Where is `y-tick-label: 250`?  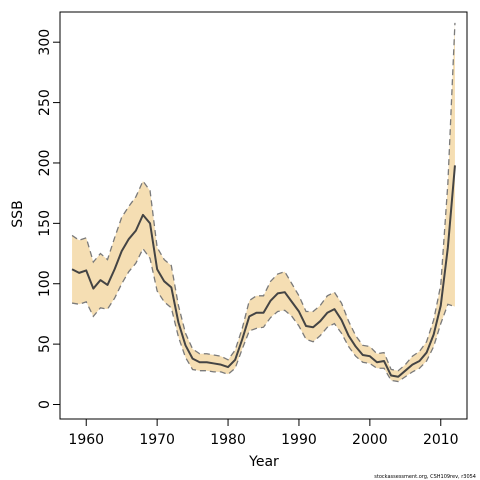 y-tick-label: 250 is located at coordinates (45, 102).